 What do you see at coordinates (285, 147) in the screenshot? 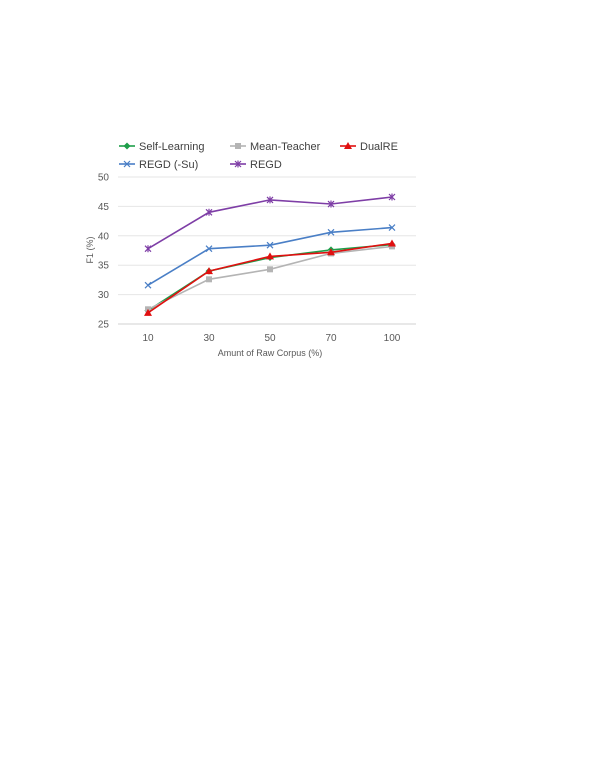
I see `legend-label: Mean-Teacher` at bounding box center [285, 147].